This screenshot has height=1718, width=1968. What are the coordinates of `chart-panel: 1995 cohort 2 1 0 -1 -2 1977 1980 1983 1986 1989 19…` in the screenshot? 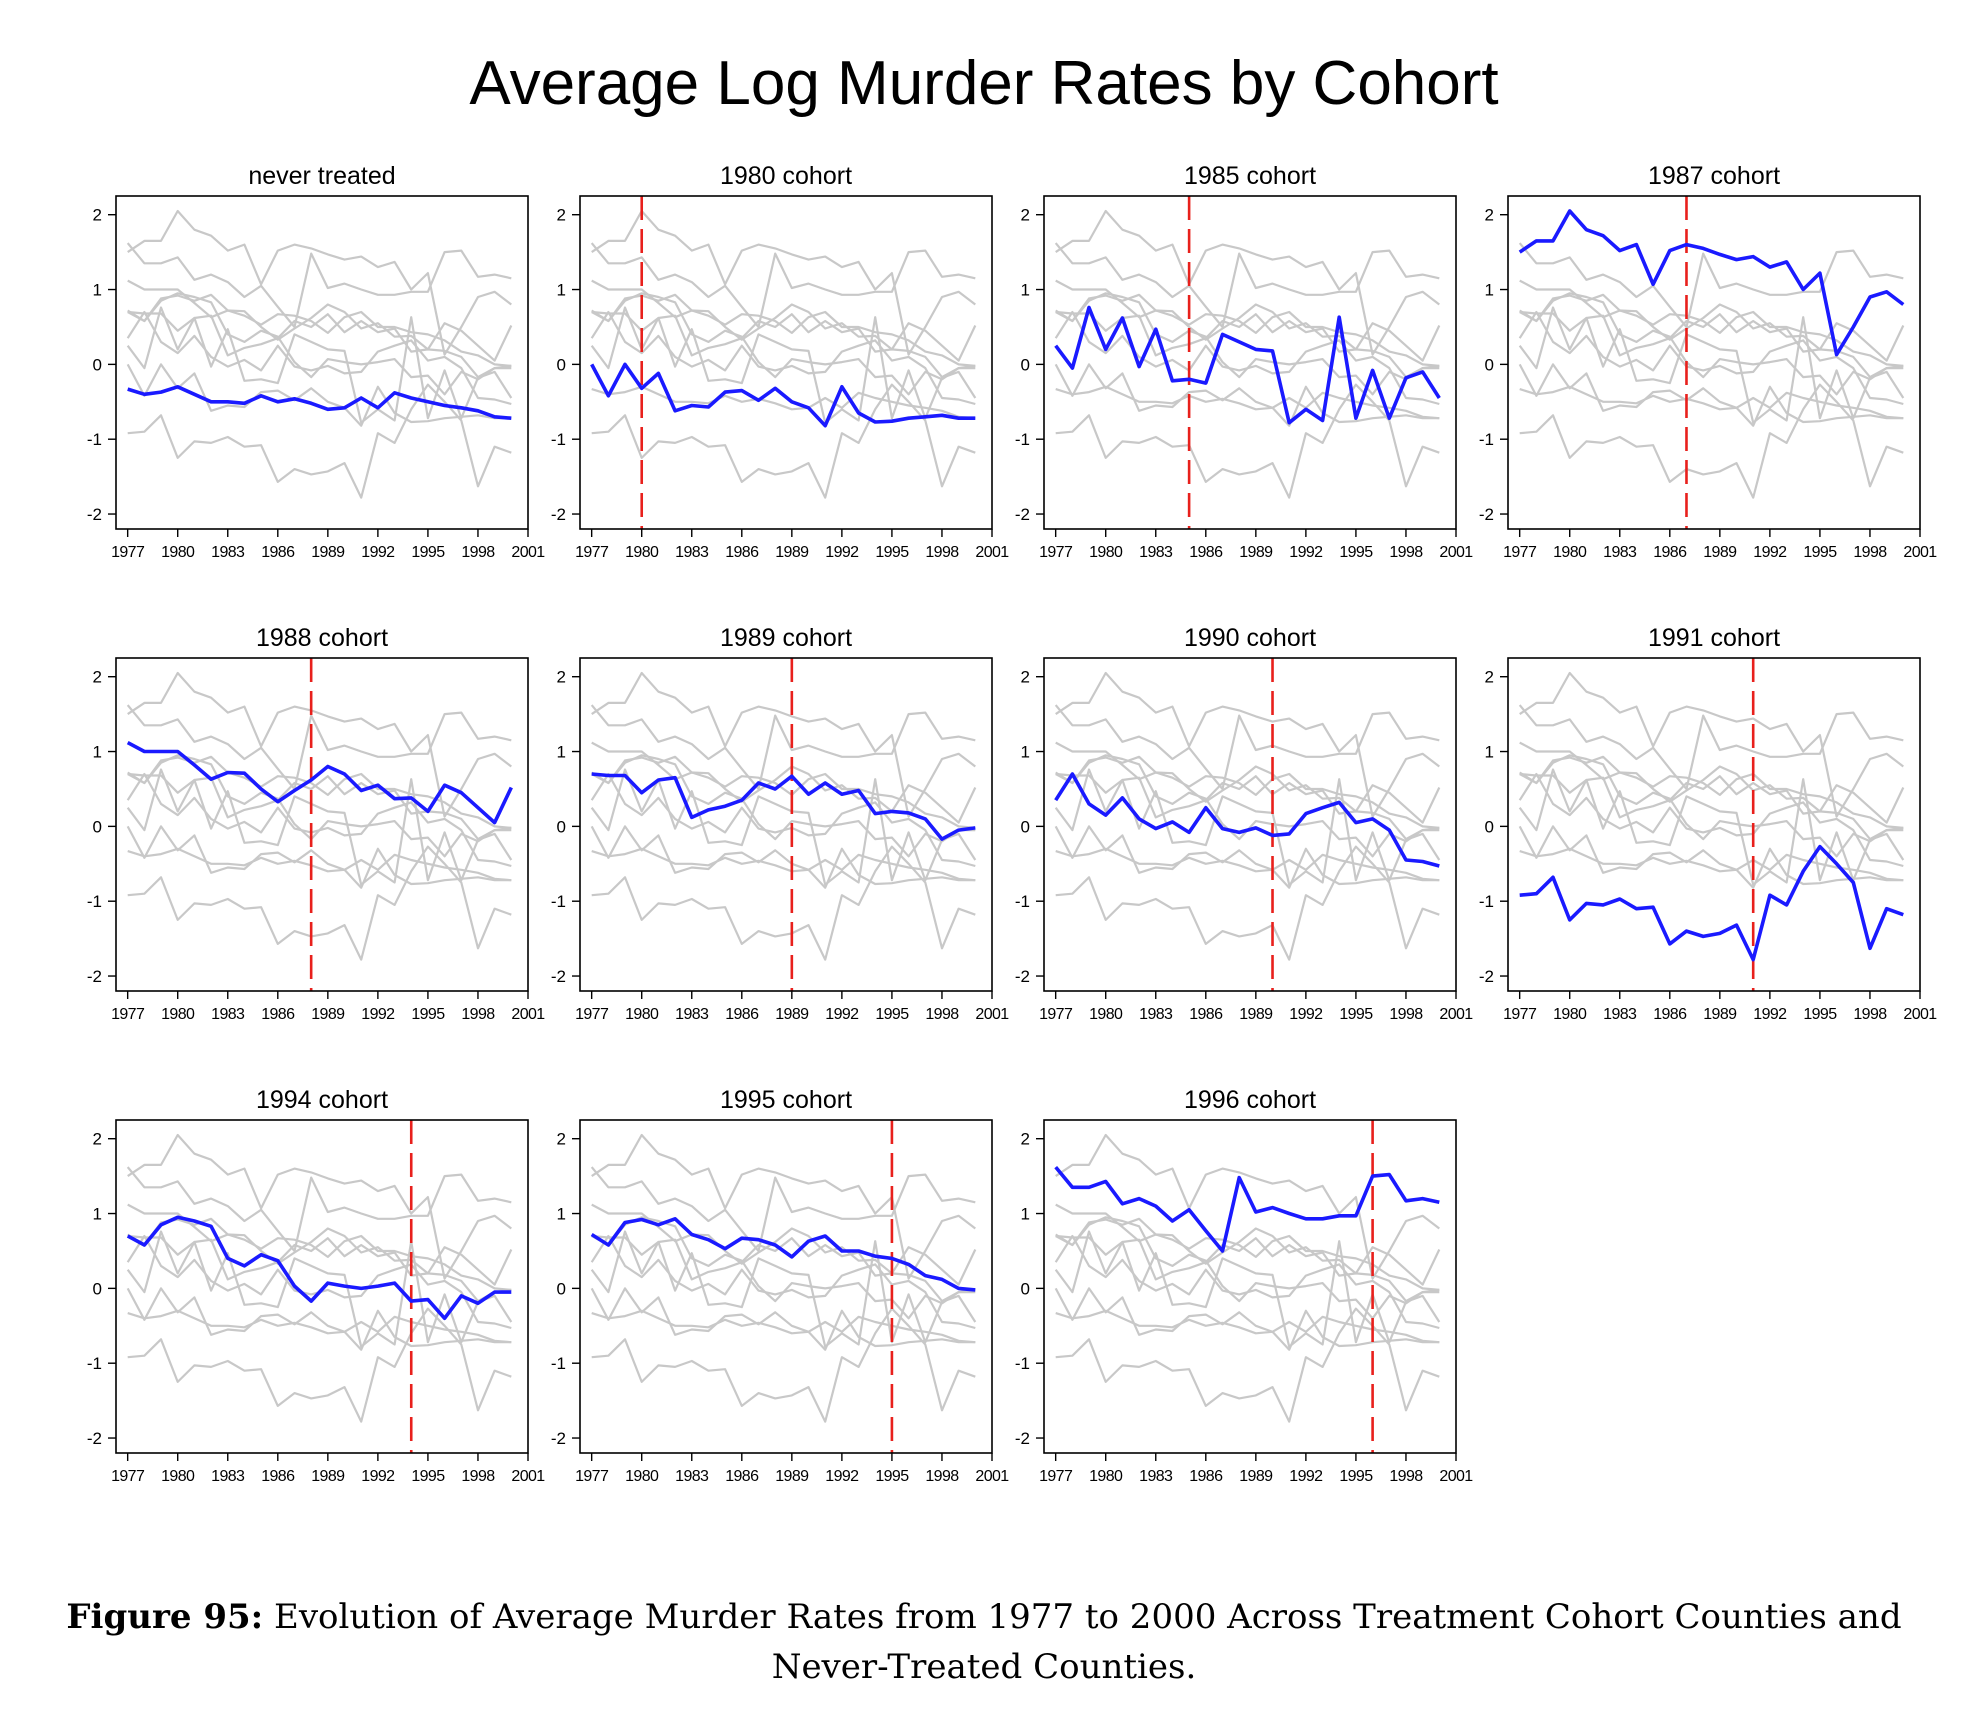 It's located at (780, 1285).